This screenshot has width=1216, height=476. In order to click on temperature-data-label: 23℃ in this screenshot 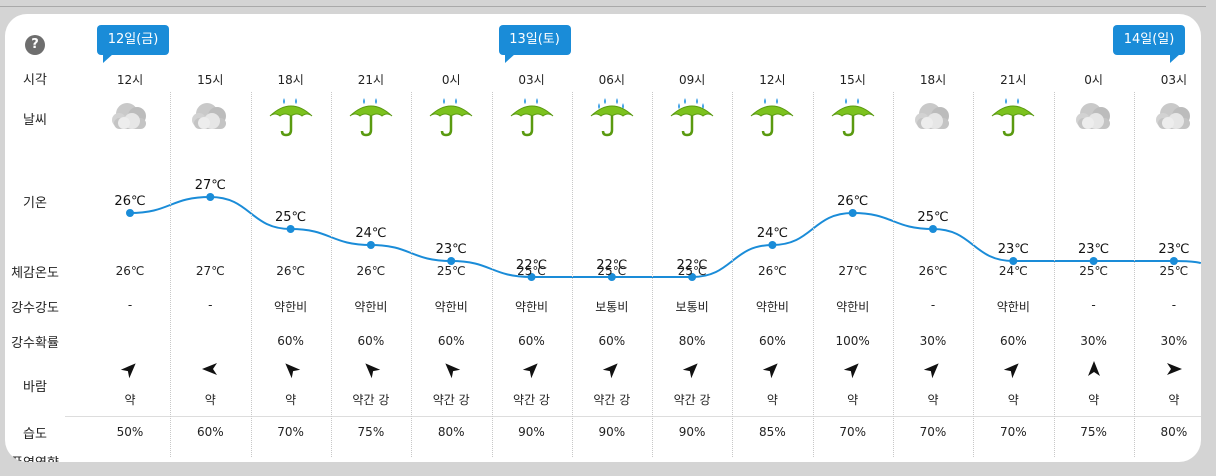, I will do `click(1173, 249)`.